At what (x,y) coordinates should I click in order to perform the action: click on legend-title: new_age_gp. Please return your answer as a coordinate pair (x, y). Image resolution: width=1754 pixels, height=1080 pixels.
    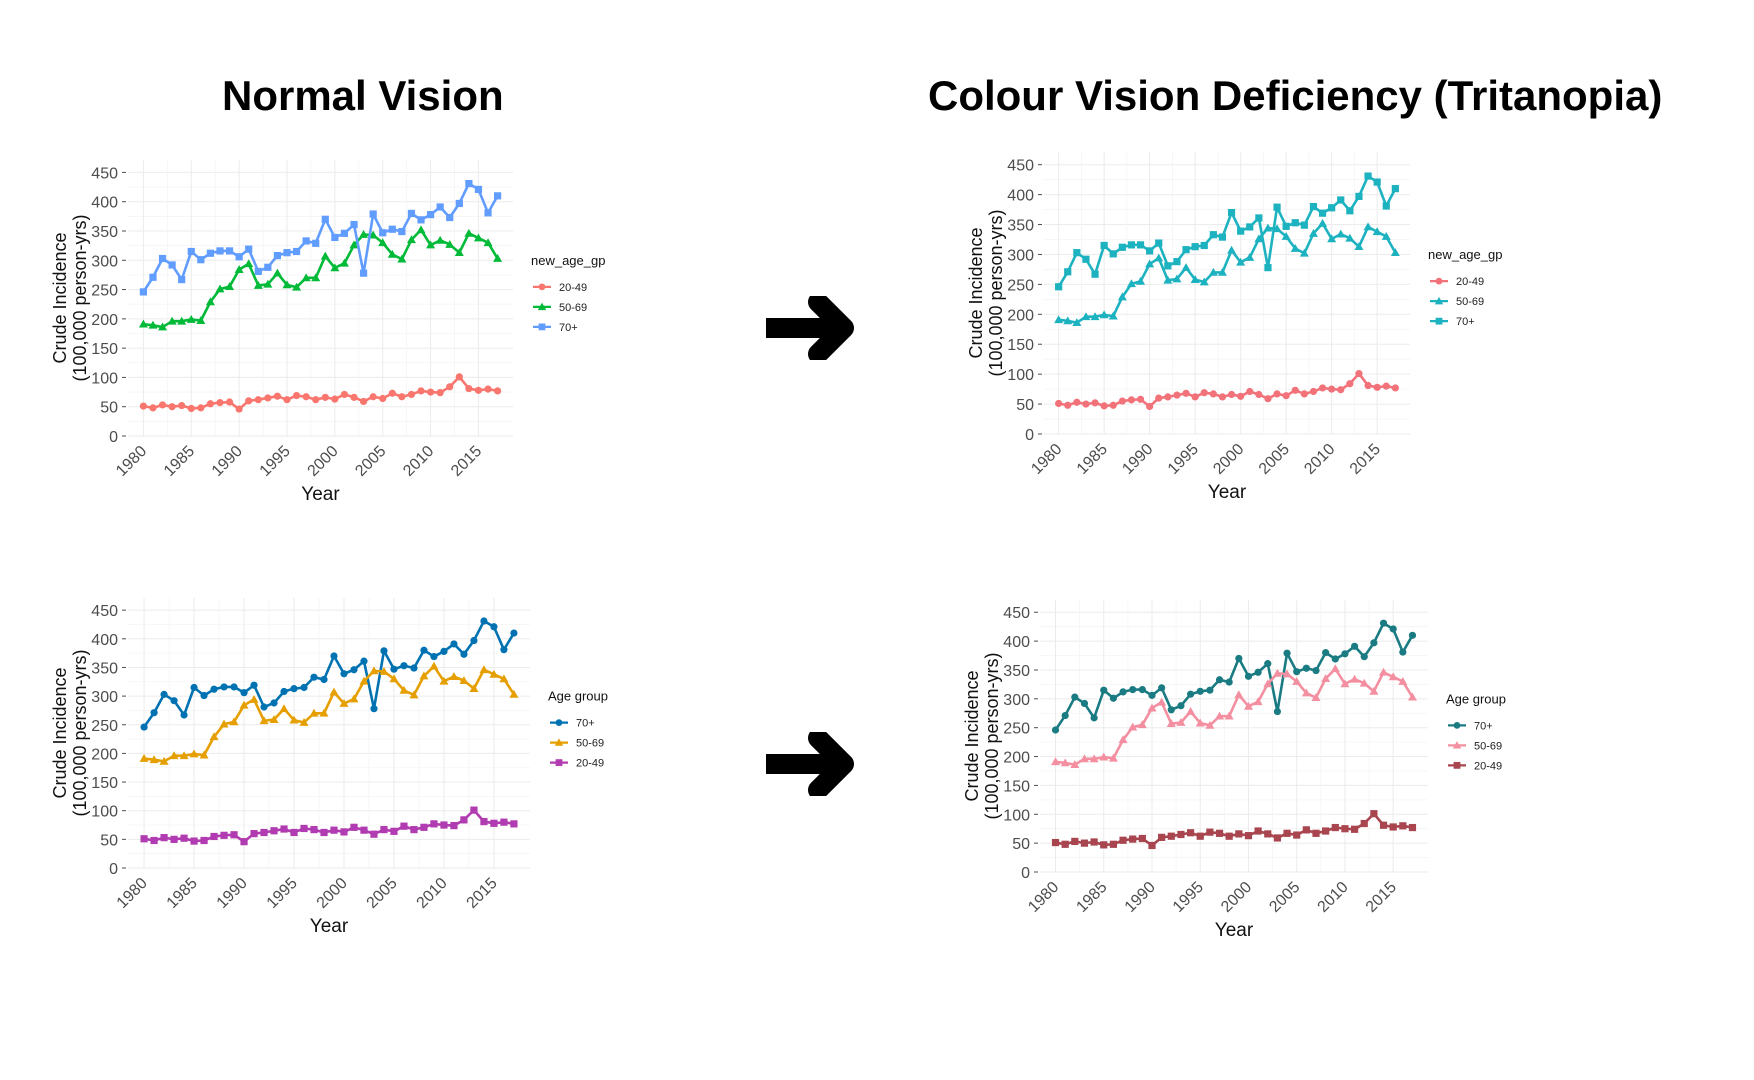
    Looking at the image, I should click on (1465, 254).